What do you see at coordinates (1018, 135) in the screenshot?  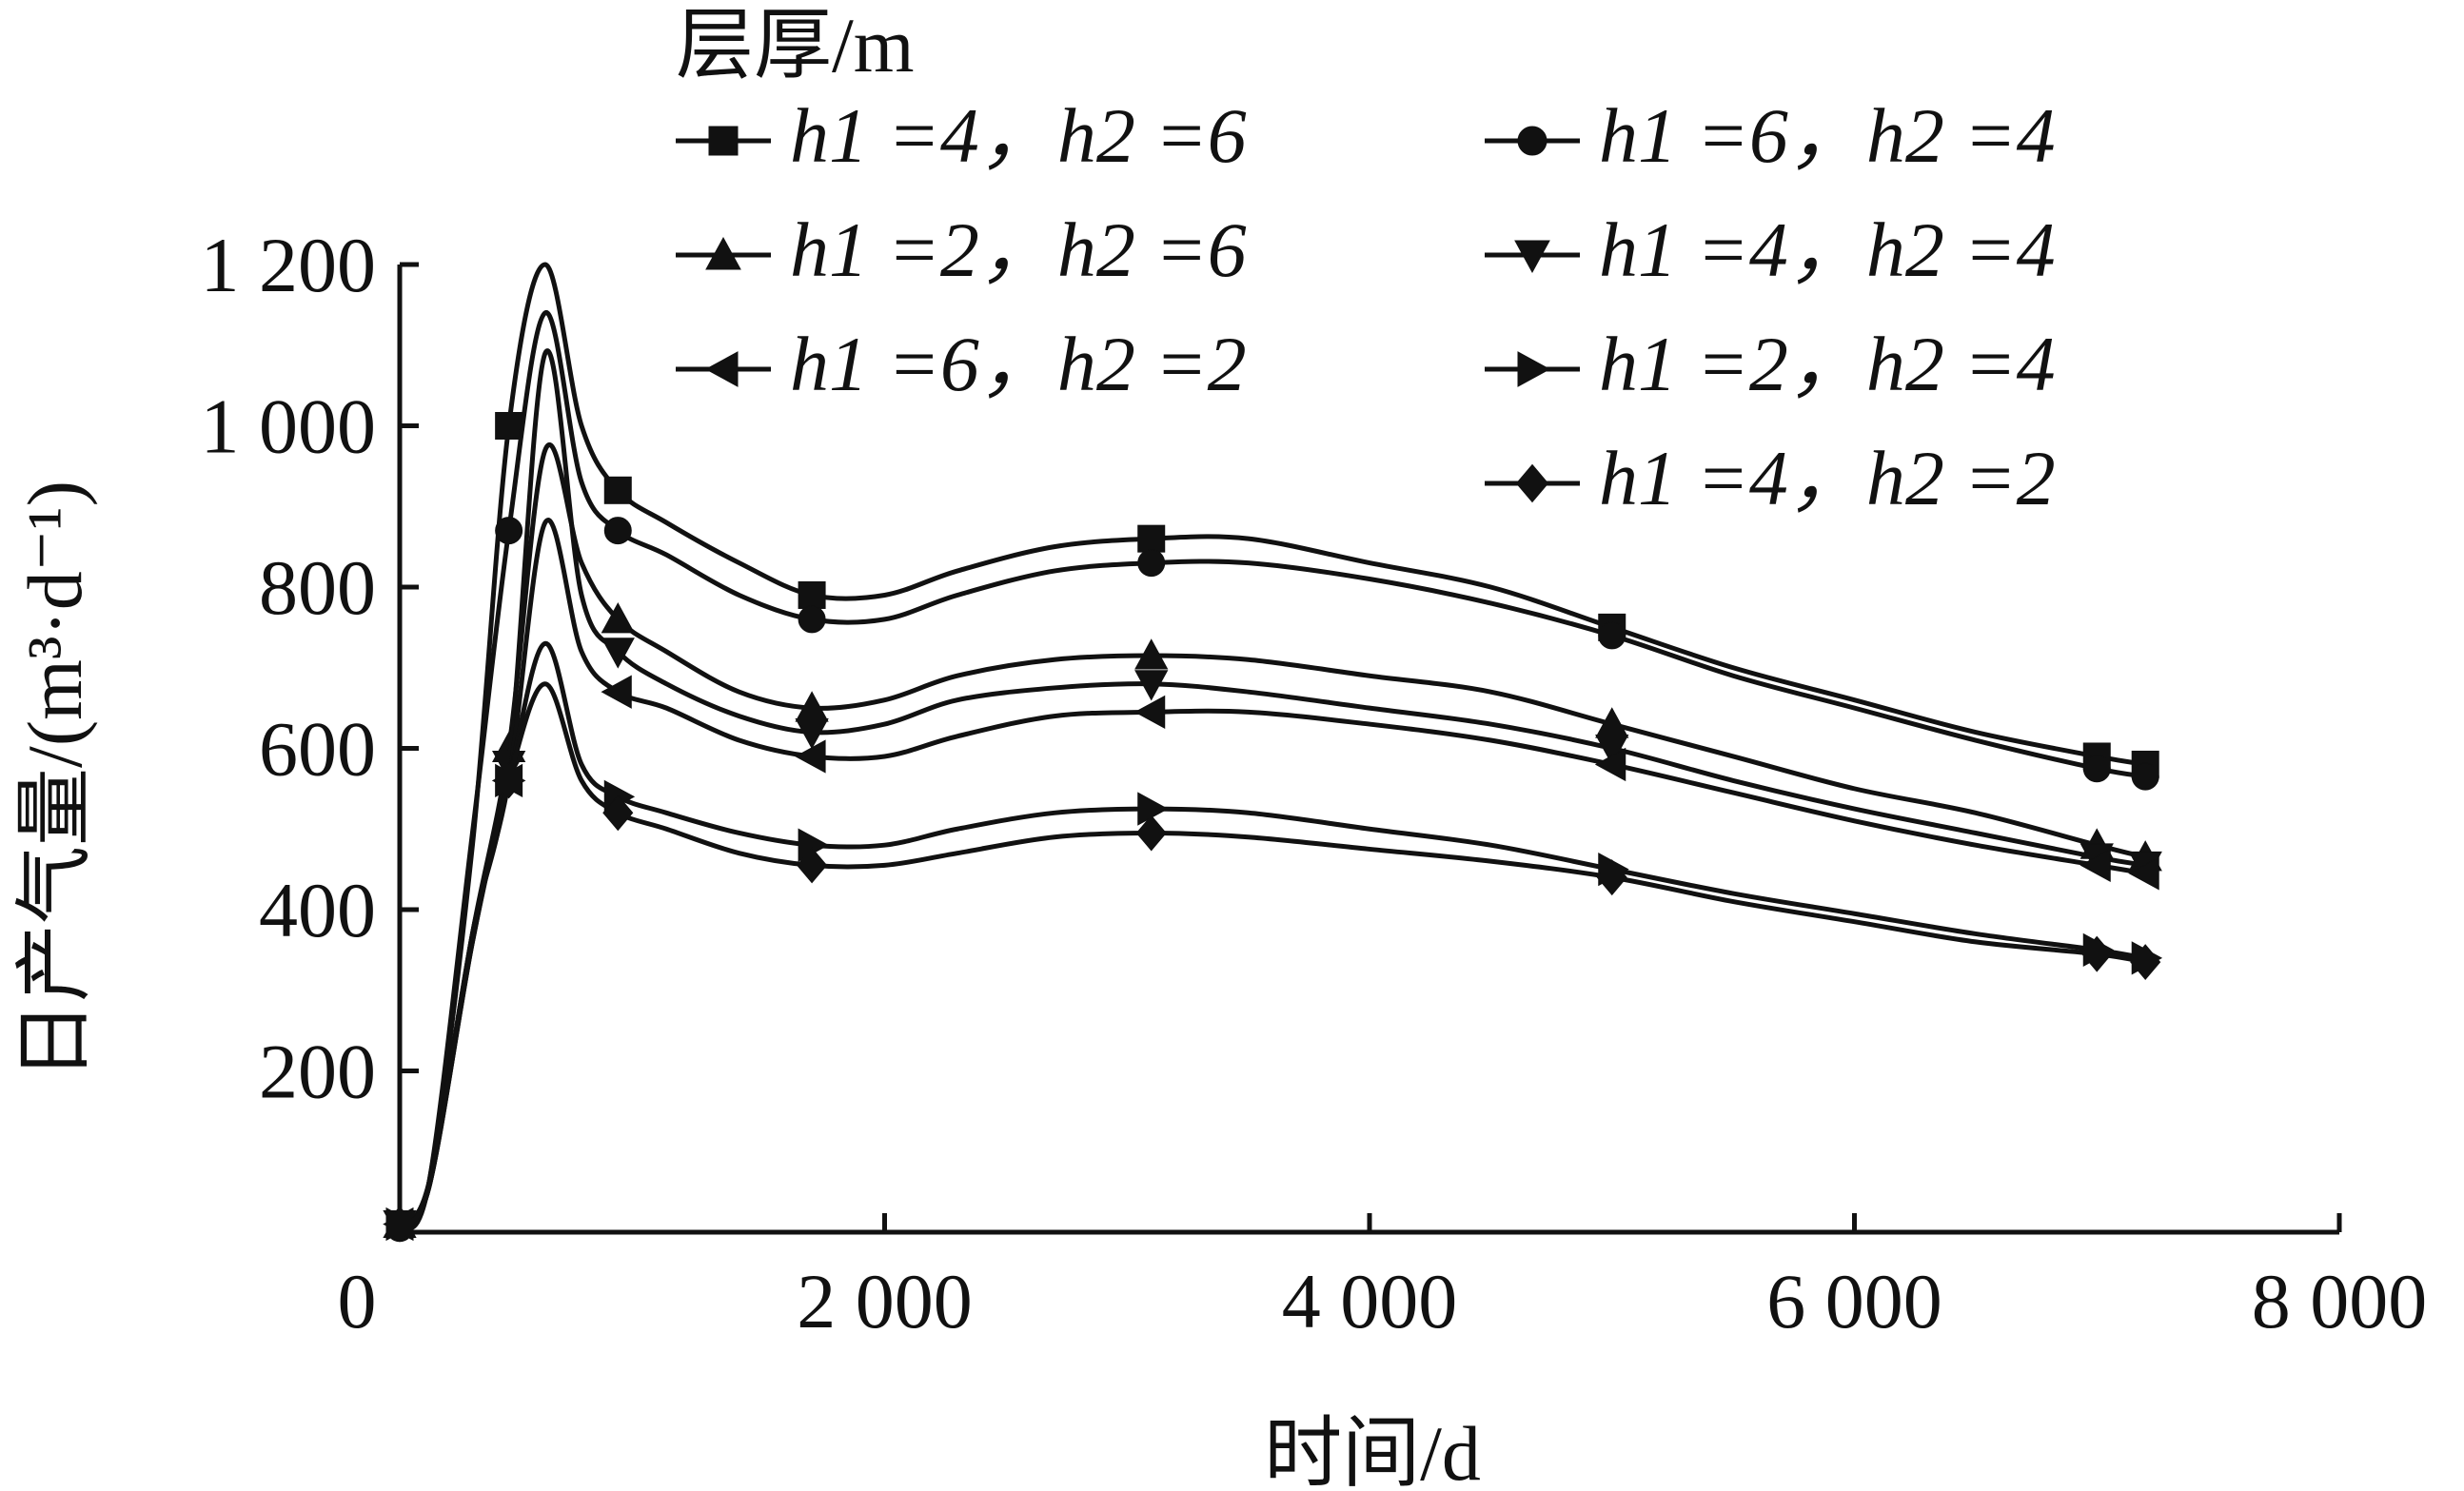 I see `legend-label: h1 =4，h2 =6` at bounding box center [1018, 135].